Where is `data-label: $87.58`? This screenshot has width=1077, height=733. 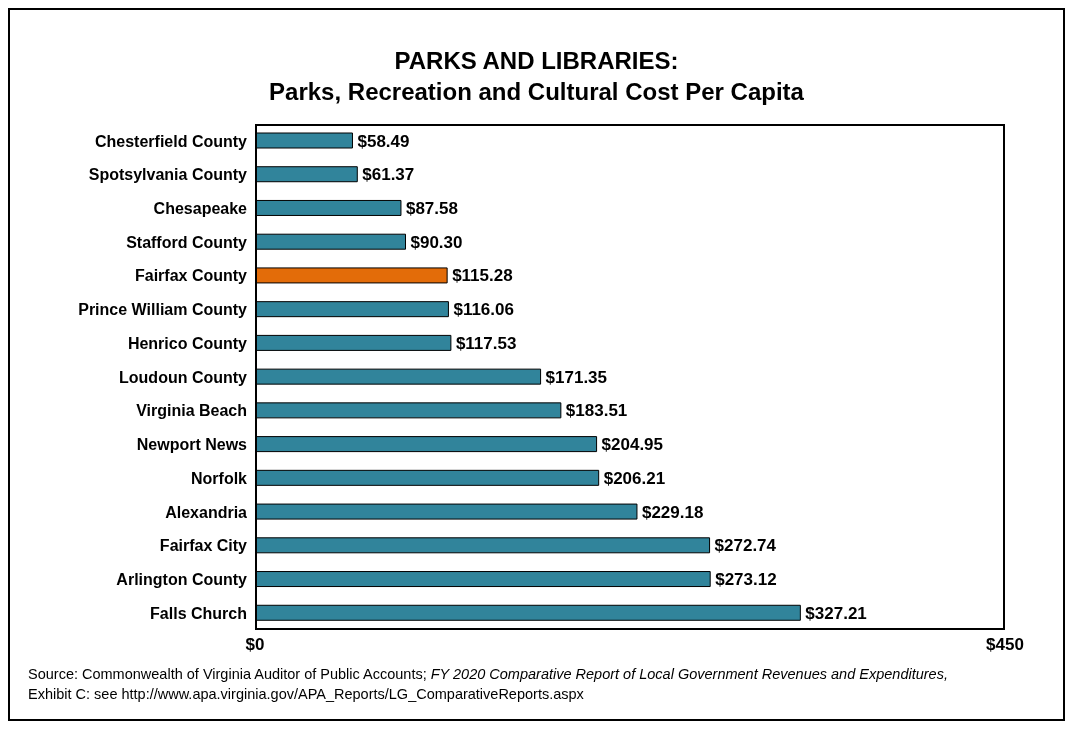
data-label: $87.58 is located at coordinates (431, 208).